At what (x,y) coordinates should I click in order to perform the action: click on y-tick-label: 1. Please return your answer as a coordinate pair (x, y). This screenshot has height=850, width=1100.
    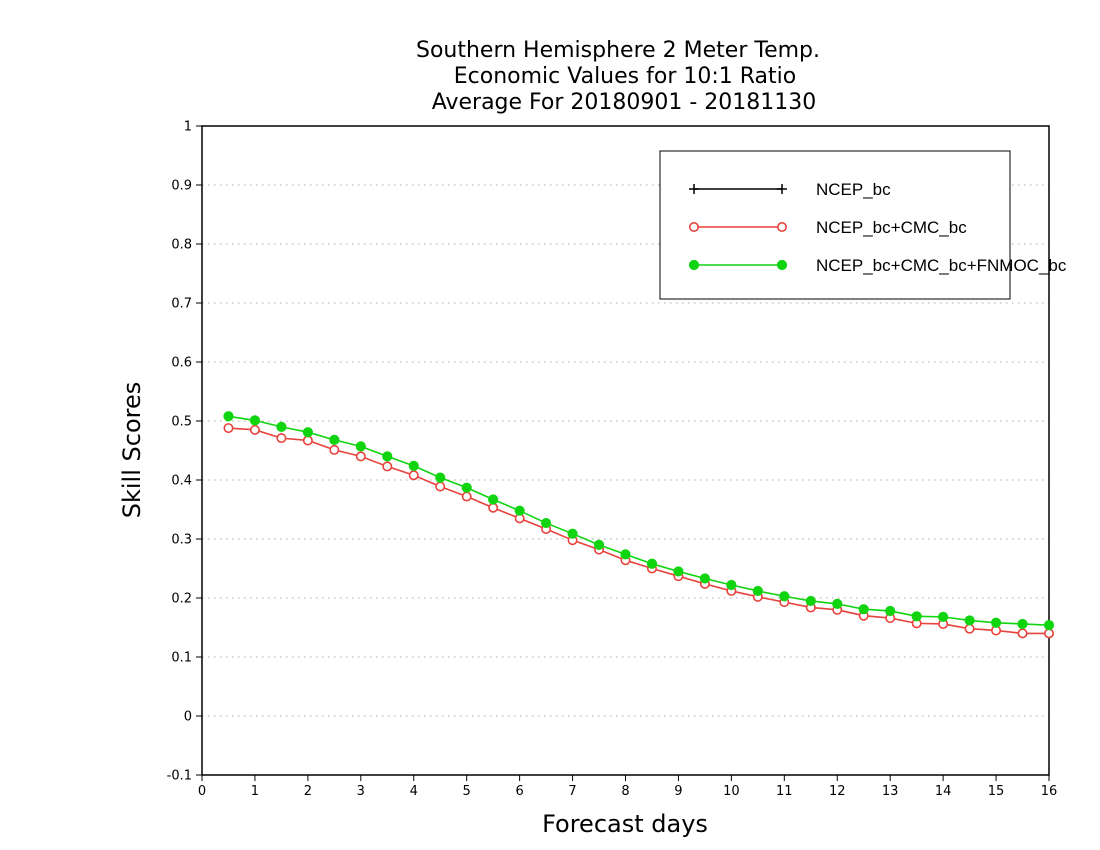
    Looking at the image, I should click on (188, 127).